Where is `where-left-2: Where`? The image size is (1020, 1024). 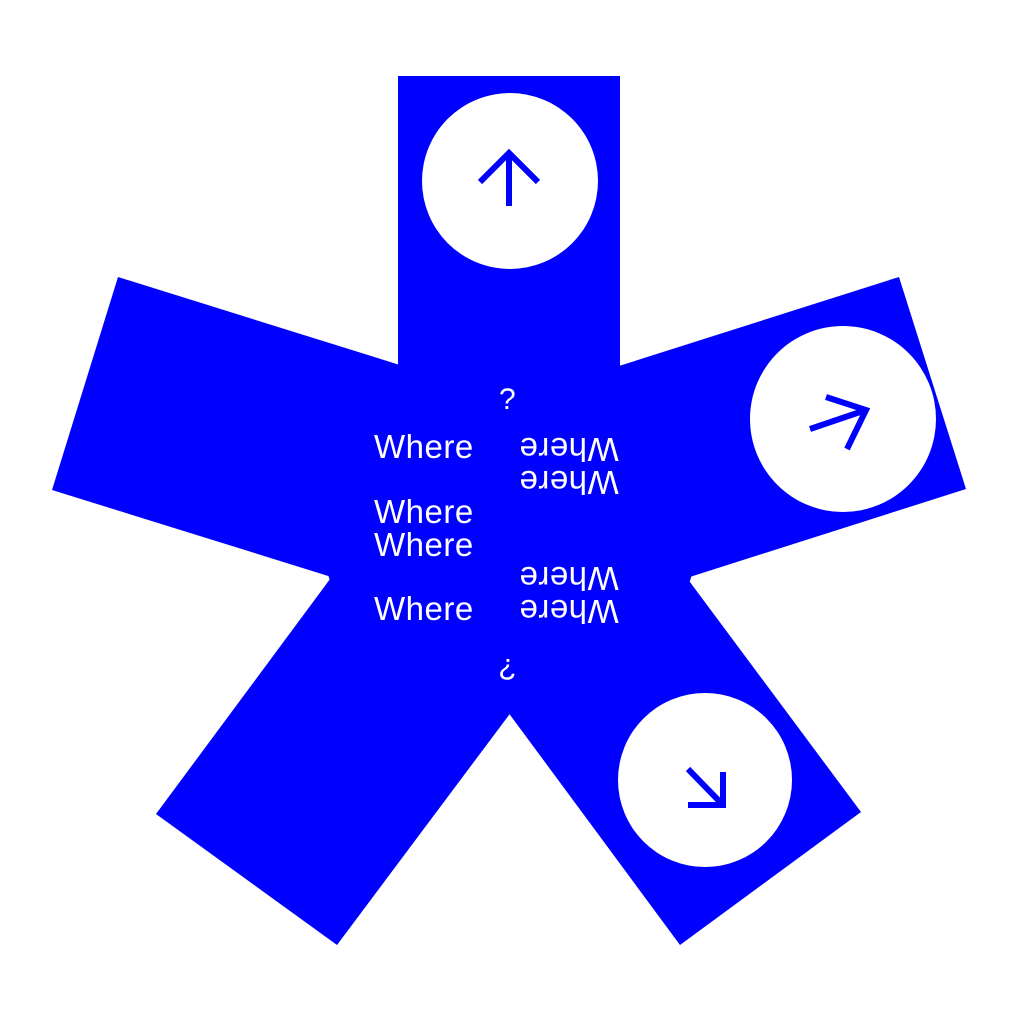 where-left-2: Where is located at coordinates (424, 511).